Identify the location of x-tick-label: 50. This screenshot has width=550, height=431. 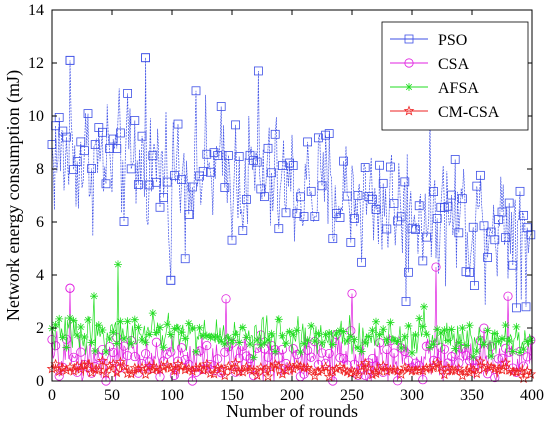
(112, 395).